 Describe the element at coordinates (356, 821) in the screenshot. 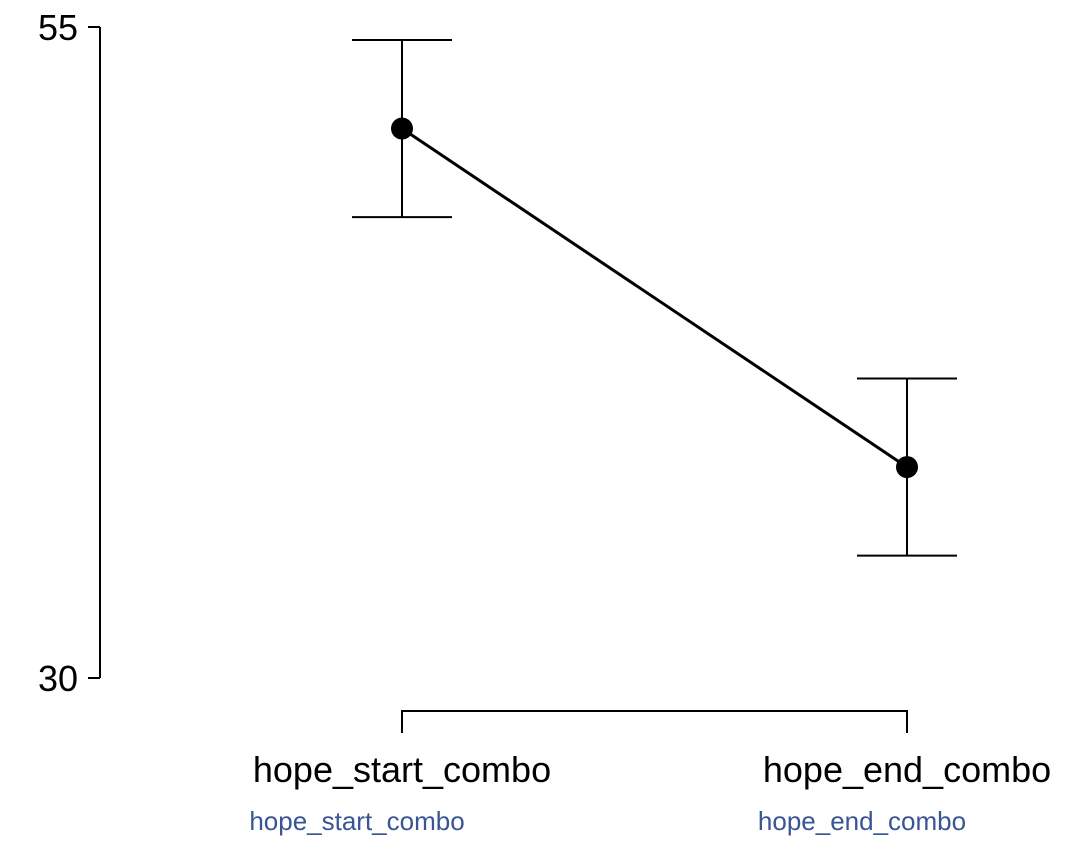

I see `secondary-label: hope_start_combo` at that location.